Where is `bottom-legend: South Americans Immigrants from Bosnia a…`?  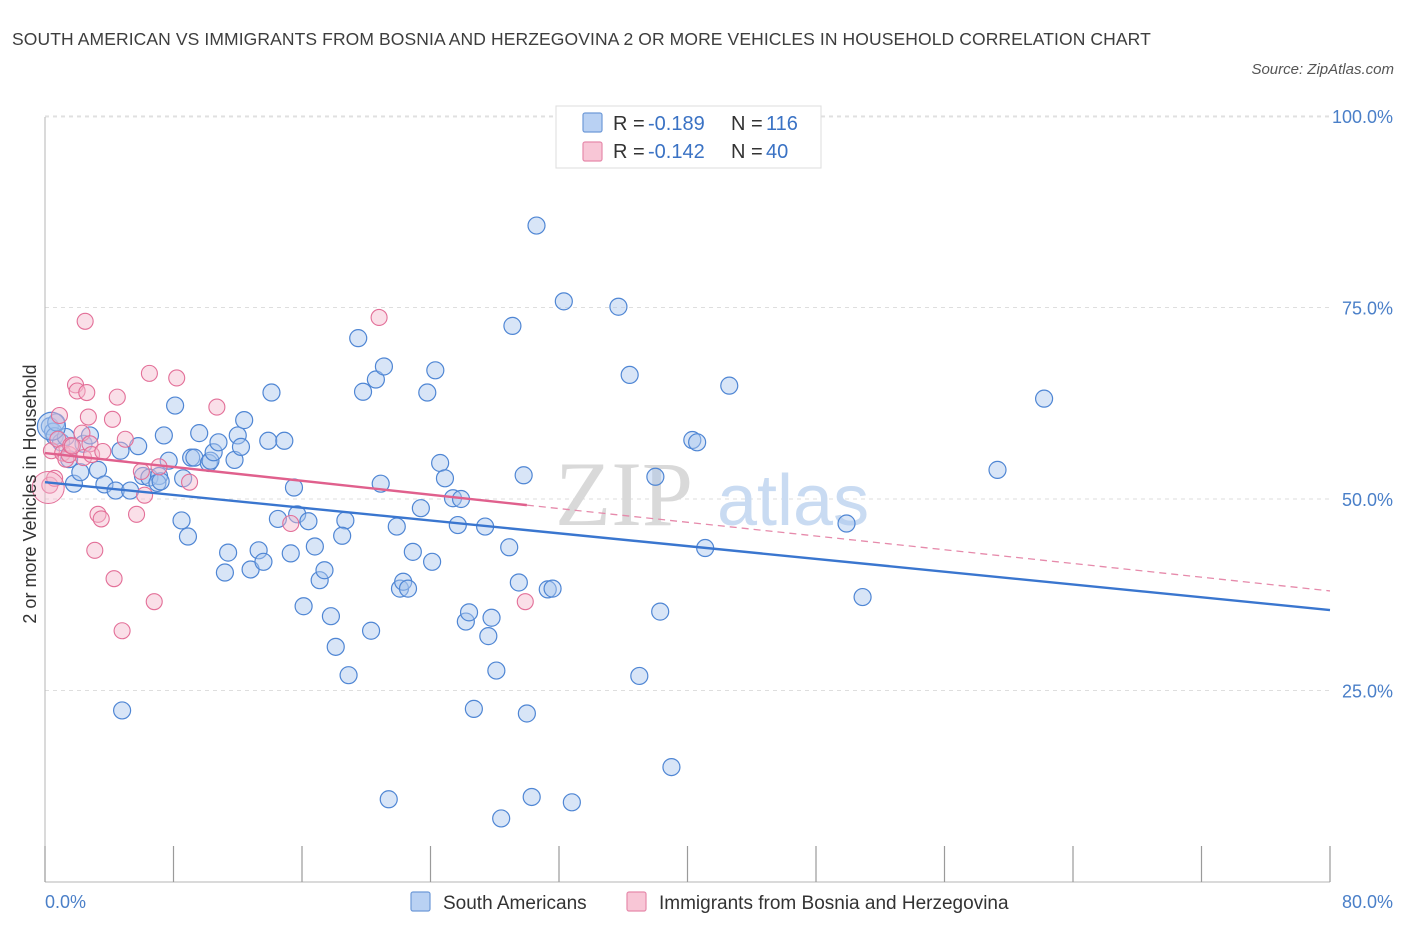 bottom-legend: South Americans Immigrants from Bosnia a… is located at coordinates (709, 902).